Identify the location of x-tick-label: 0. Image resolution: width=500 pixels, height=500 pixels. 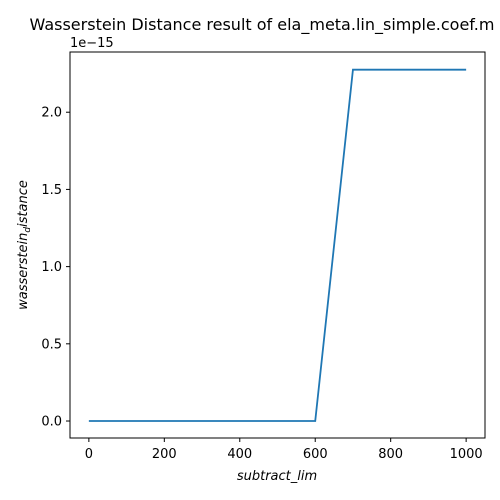
(89, 454).